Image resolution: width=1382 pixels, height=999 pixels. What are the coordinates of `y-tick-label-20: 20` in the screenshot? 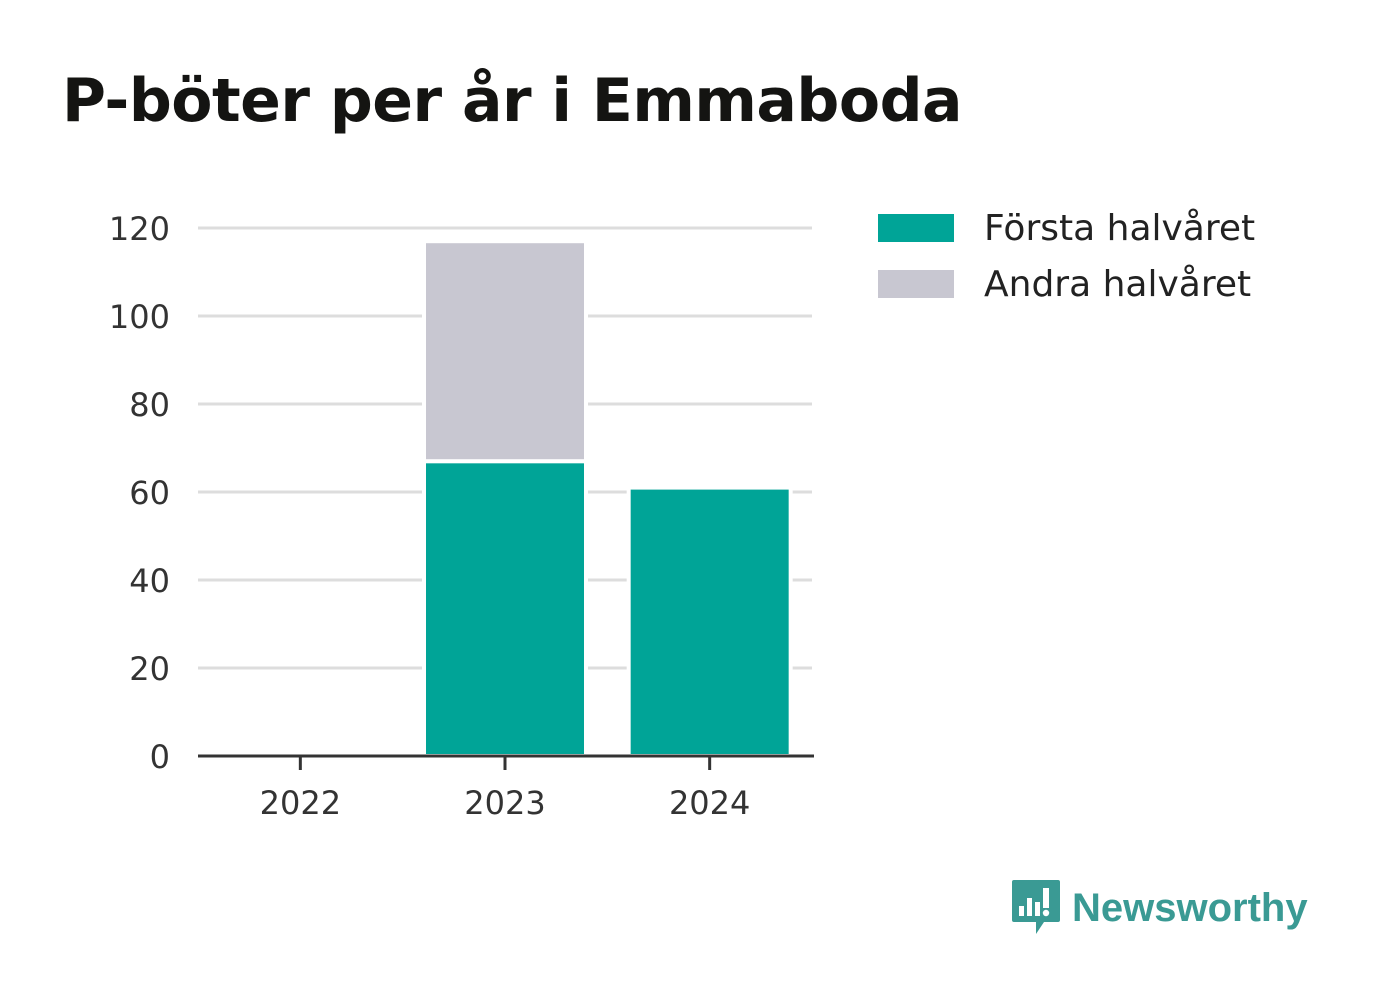 It's located at (149, 669).